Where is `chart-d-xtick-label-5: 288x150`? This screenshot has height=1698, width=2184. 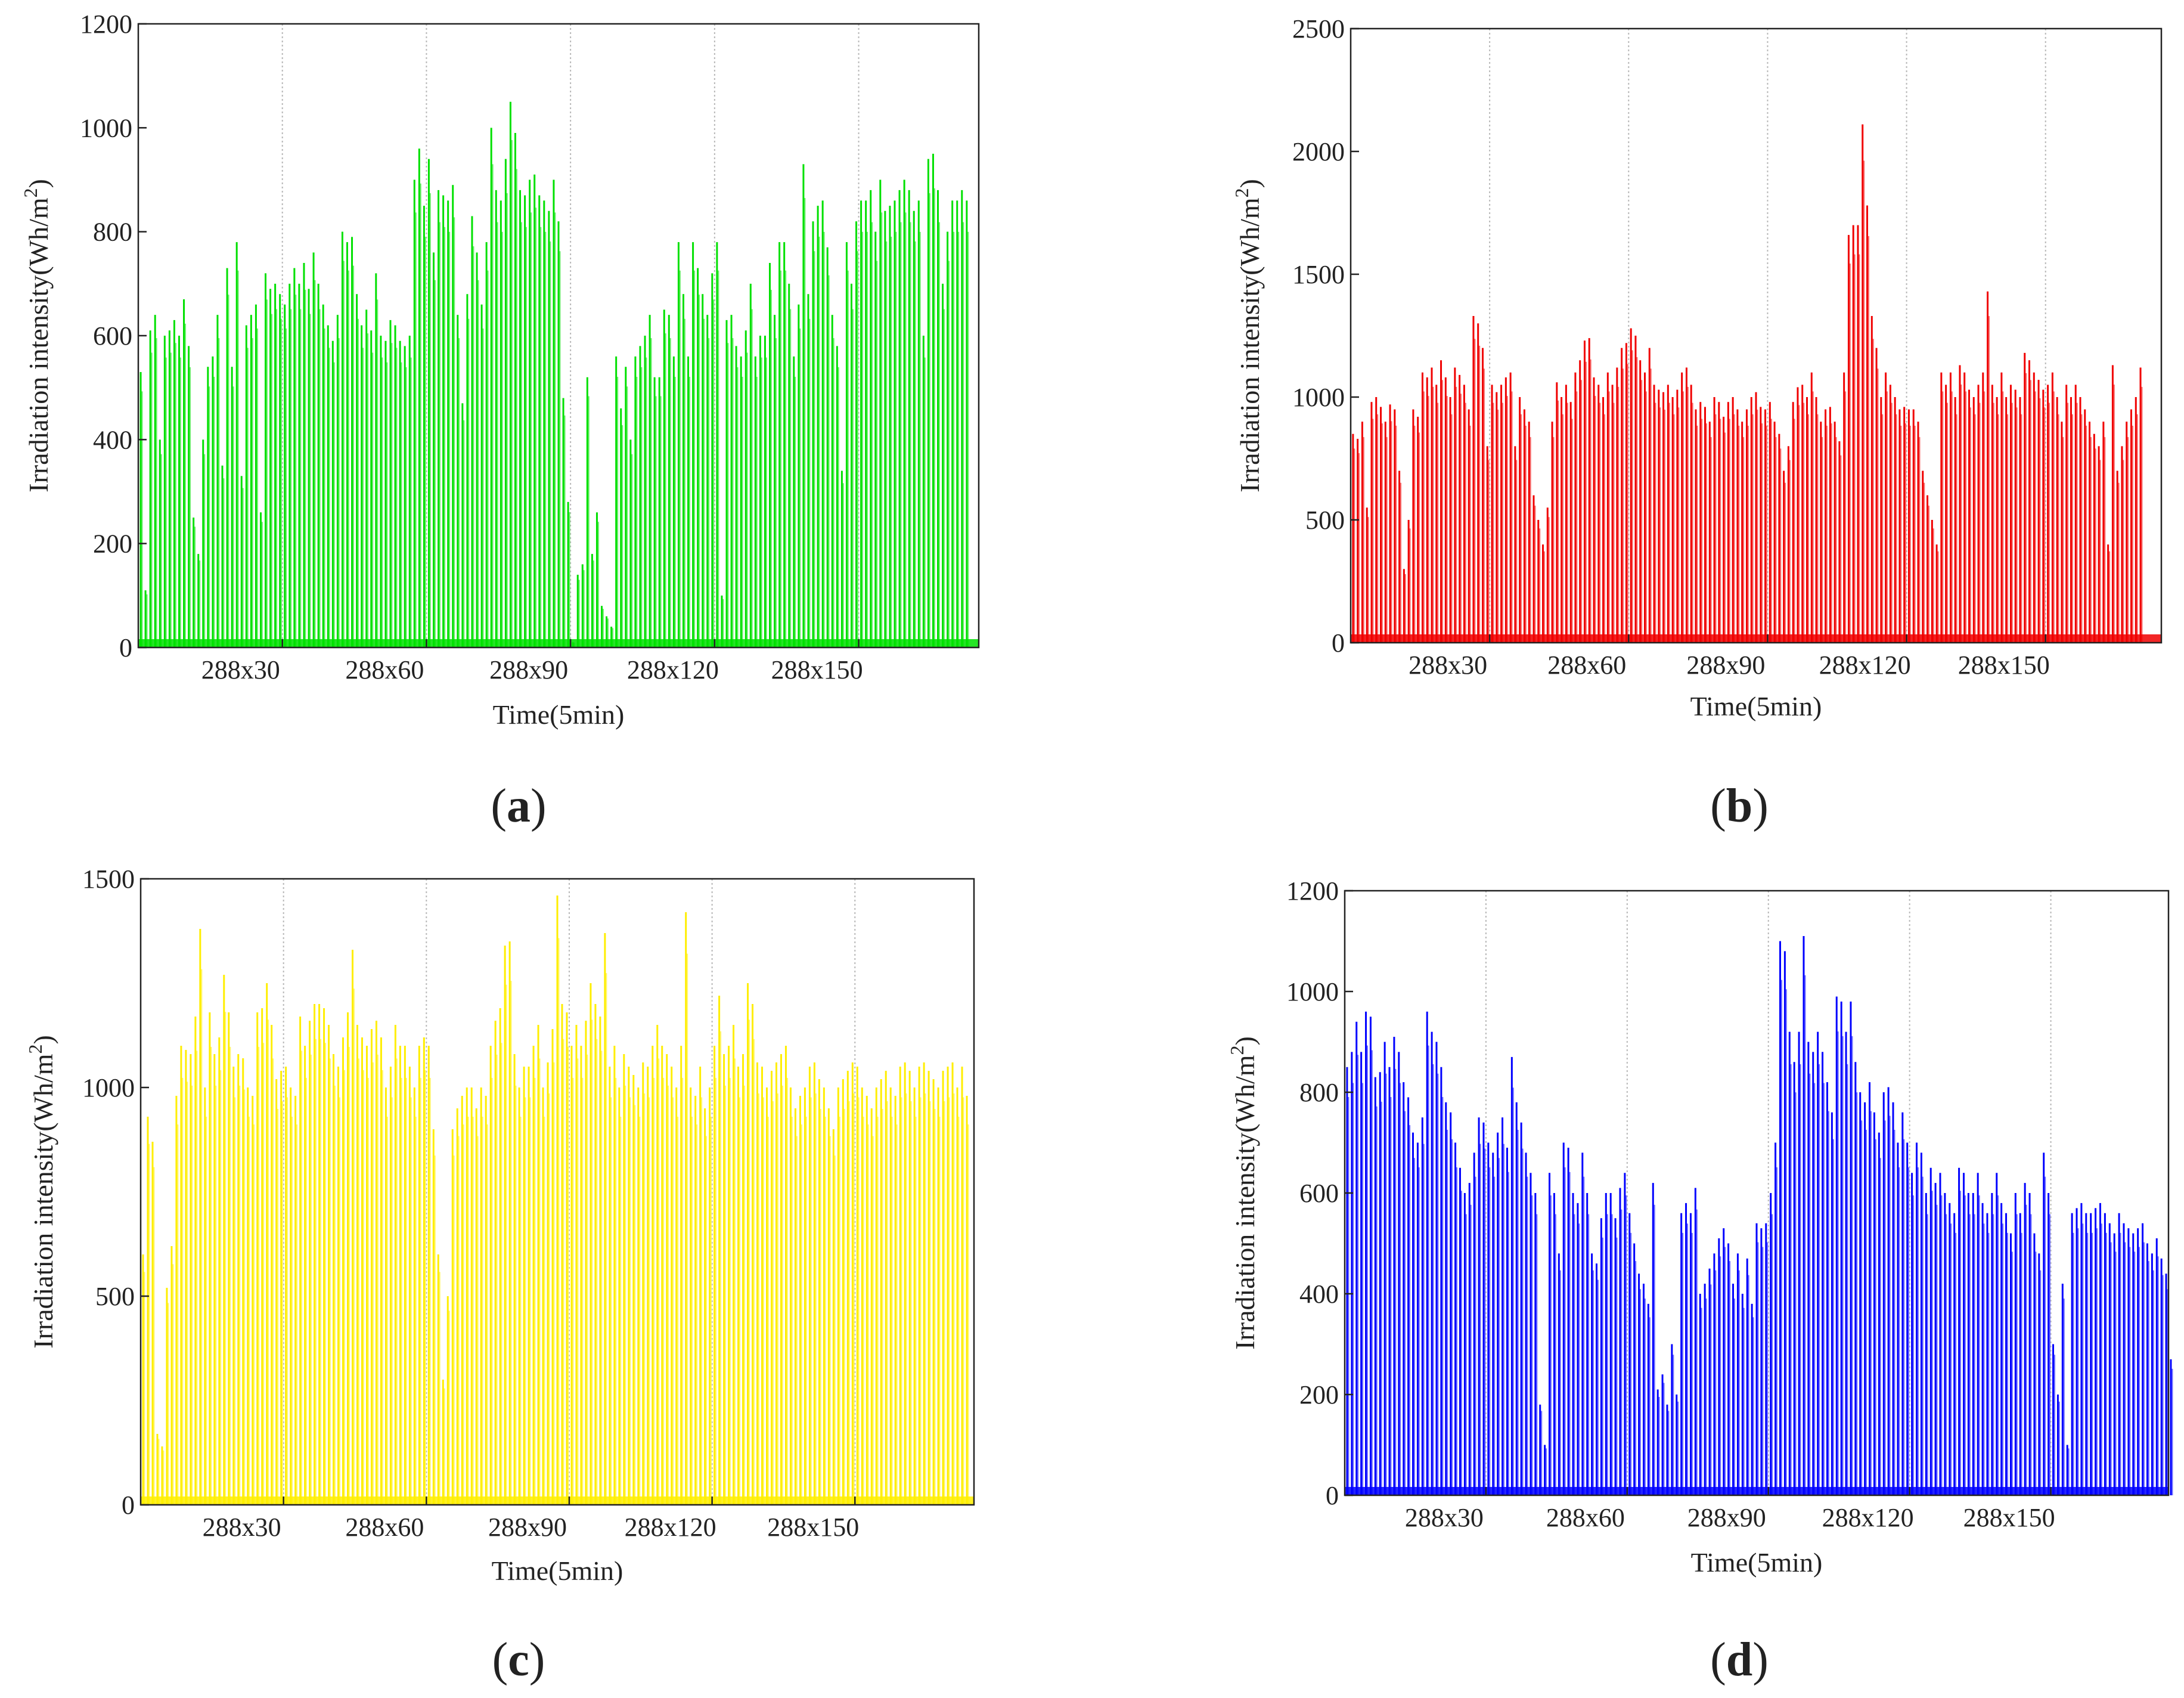
chart-d-xtick-label-5: 288x150 is located at coordinates (2009, 1517).